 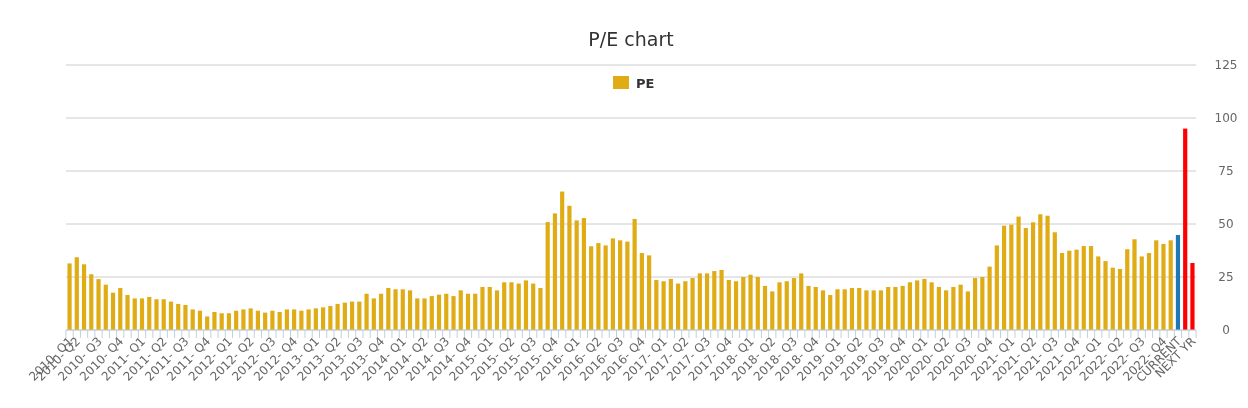 What do you see at coordinates (1226, 224) in the screenshot?
I see `y-tick-label: 50` at bounding box center [1226, 224].